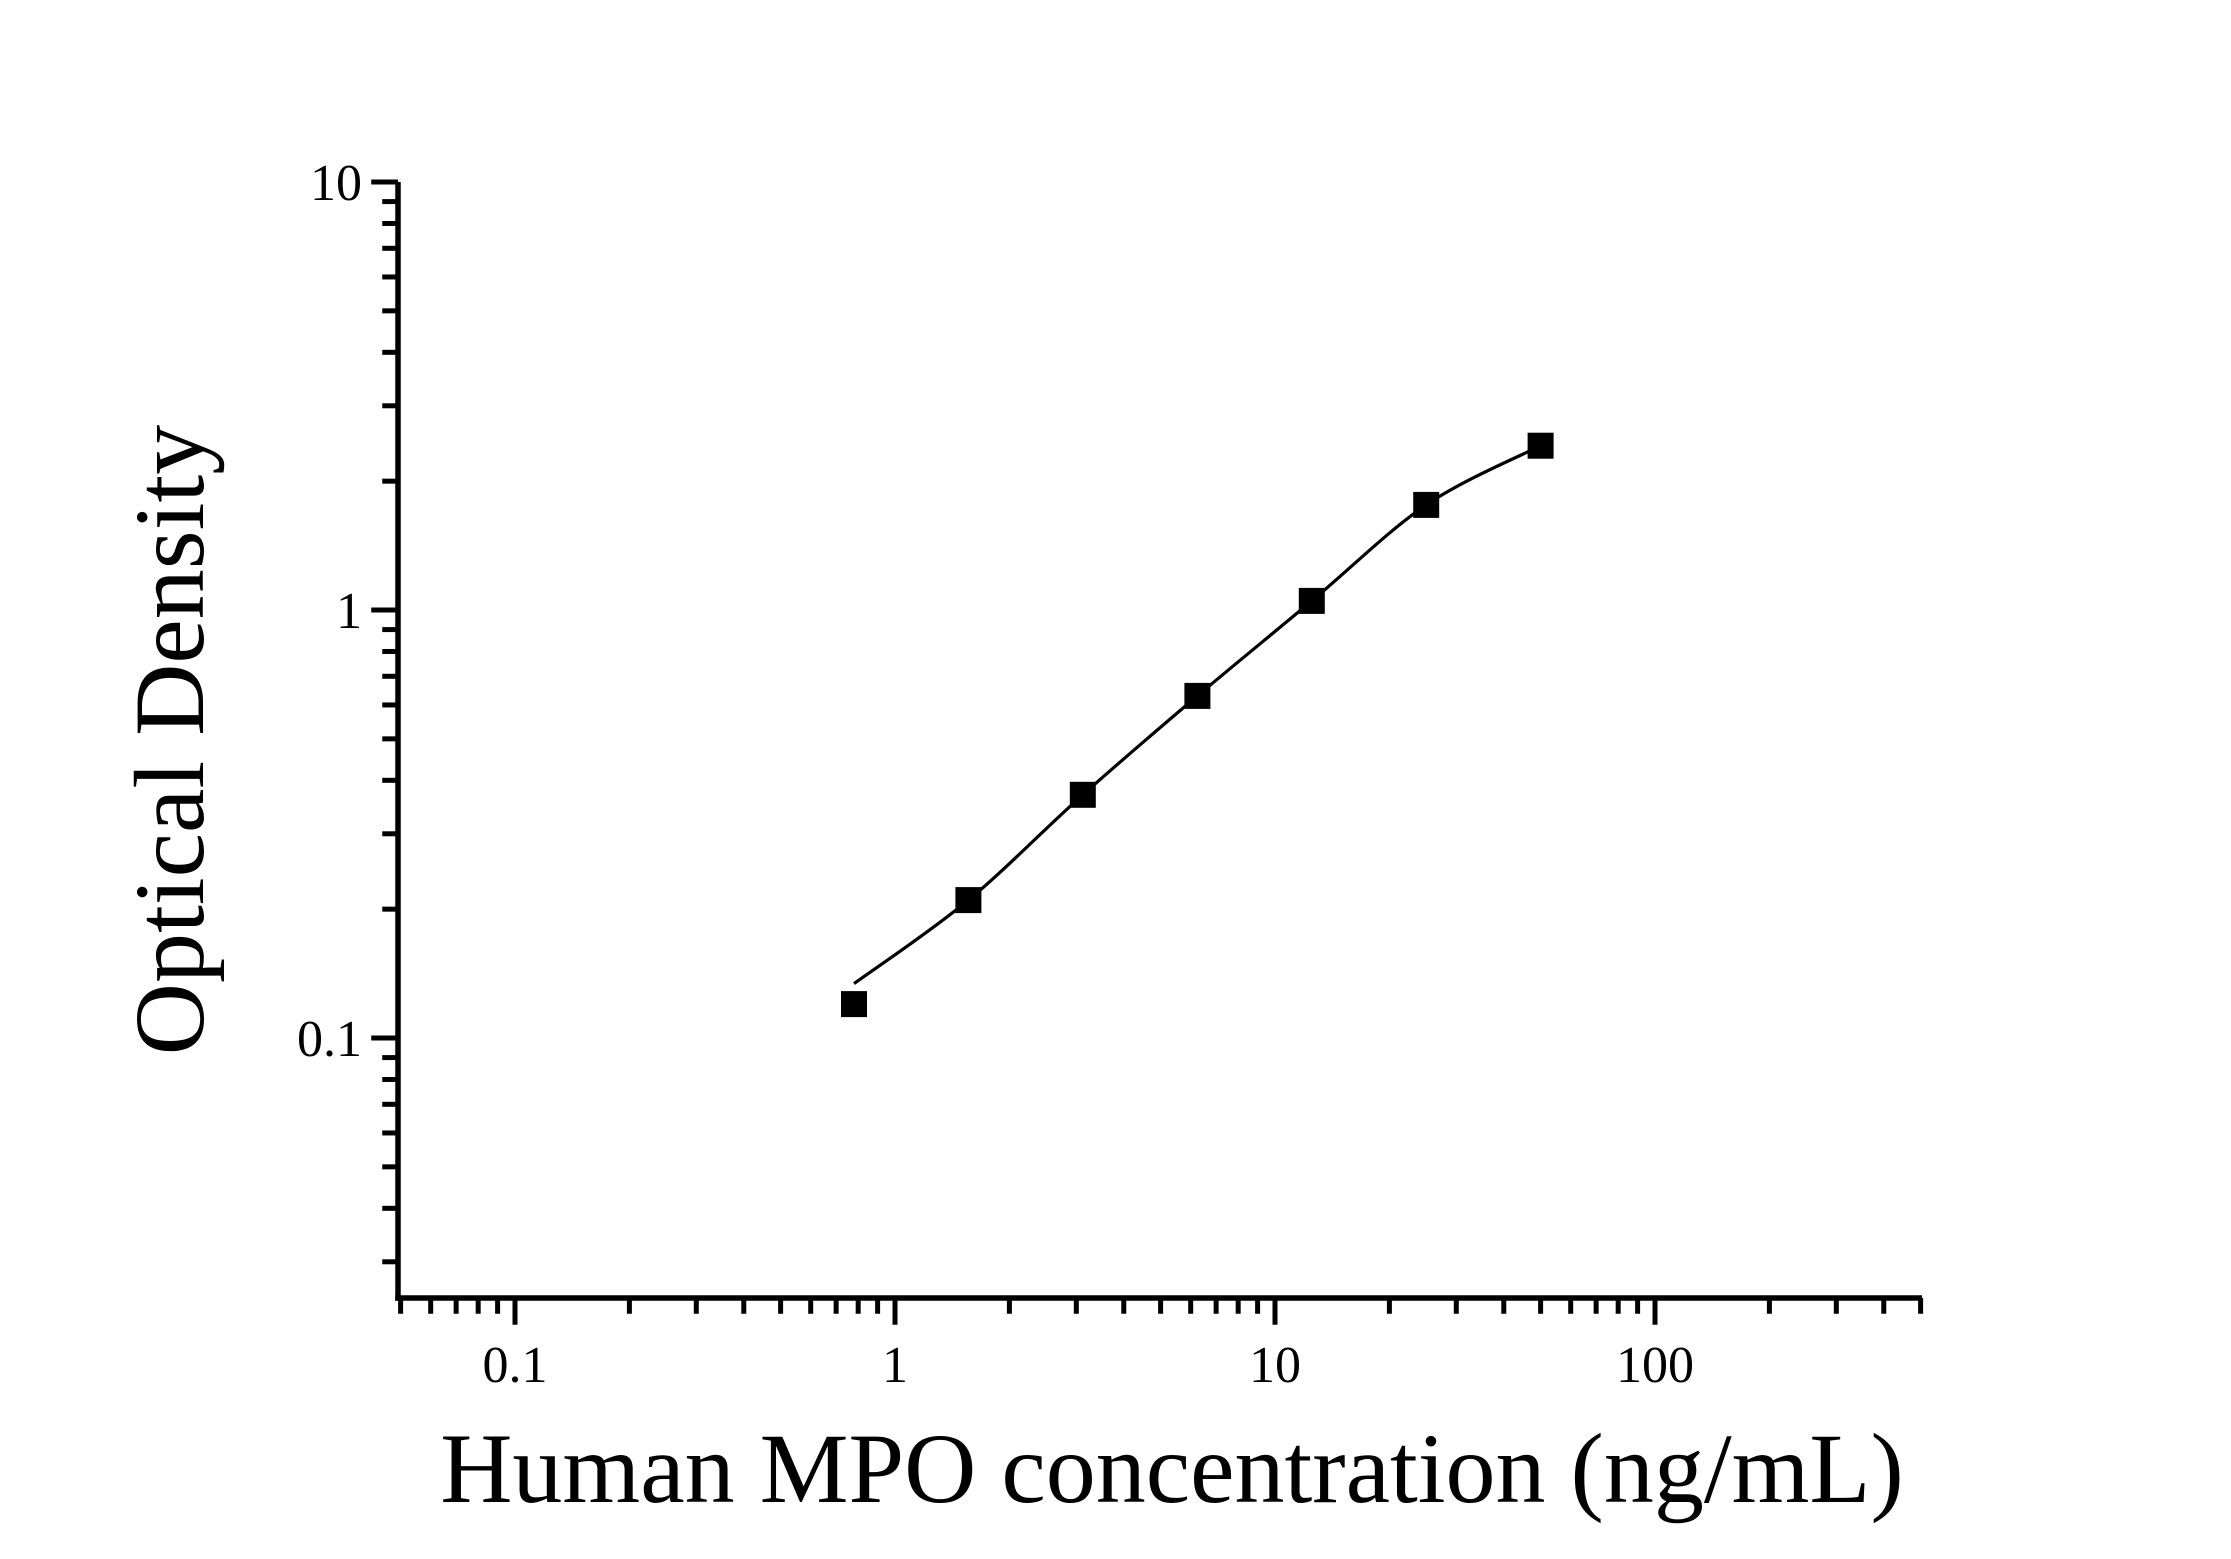 The width and height of the screenshot is (2231, 1559). What do you see at coordinates (1275, 1365) in the screenshot?
I see `x-tick-label: 10` at bounding box center [1275, 1365].